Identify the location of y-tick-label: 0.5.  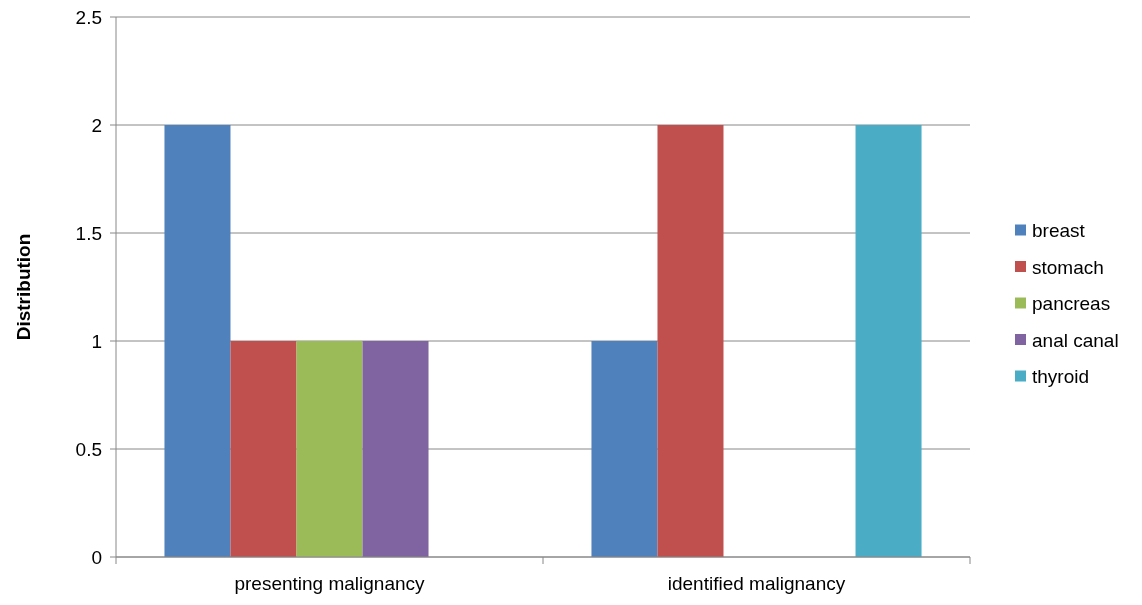
(88, 449).